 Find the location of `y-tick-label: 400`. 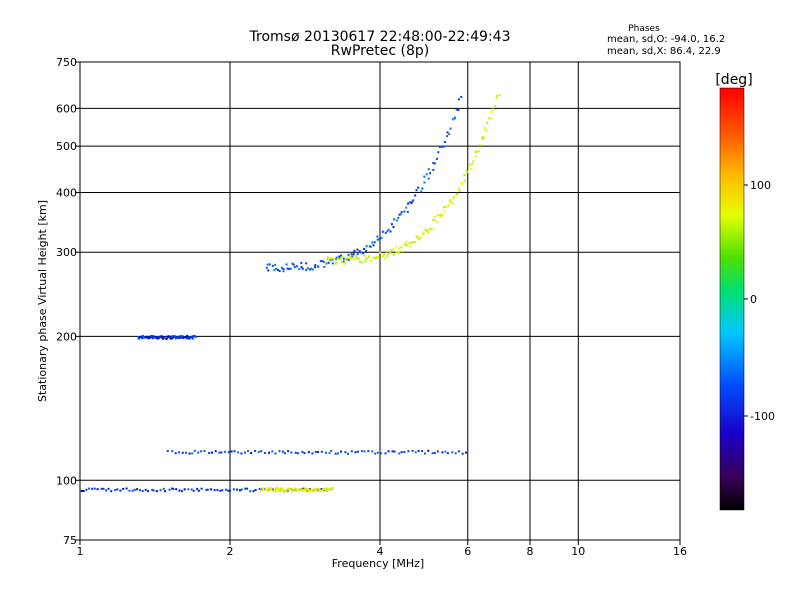

y-tick-label: 400 is located at coordinates (66, 192).